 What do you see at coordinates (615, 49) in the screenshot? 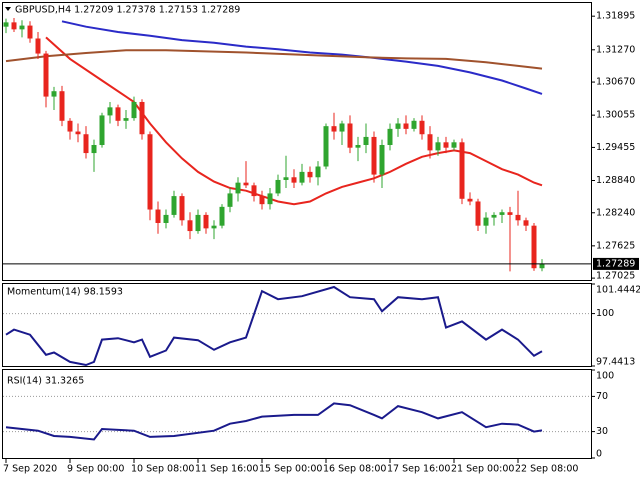
I see `y-tick-label: 1.31270` at bounding box center [615, 49].